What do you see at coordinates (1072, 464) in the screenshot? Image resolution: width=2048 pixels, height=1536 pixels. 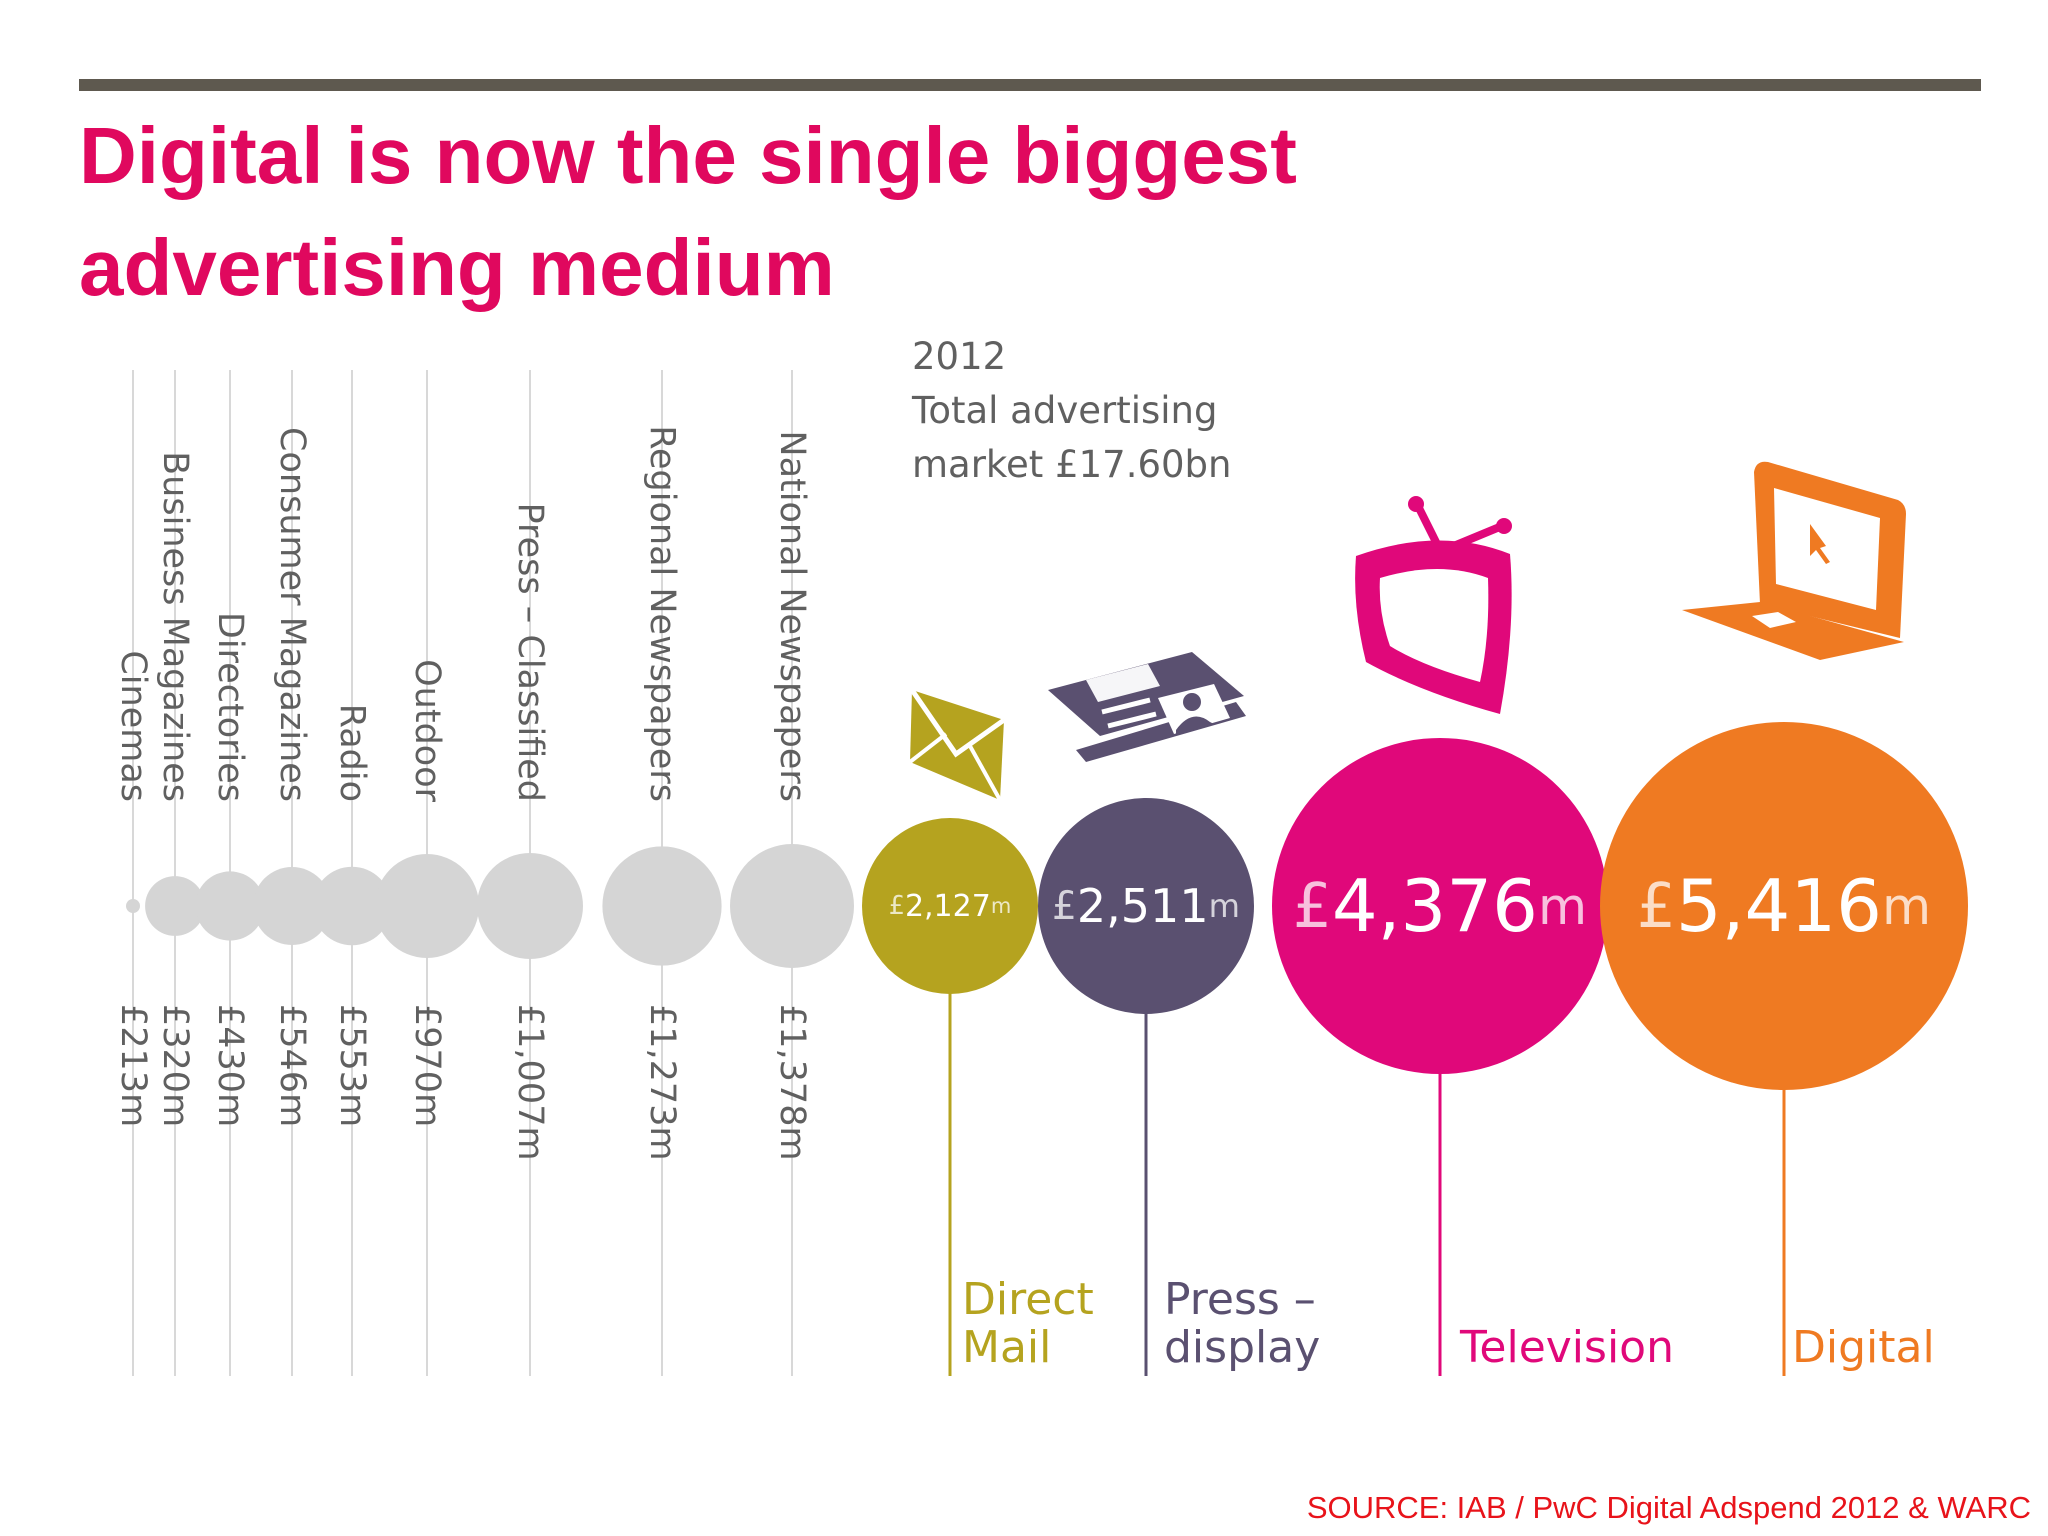 I see `total-value: market £17.60bn` at bounding box center [1072, 464].